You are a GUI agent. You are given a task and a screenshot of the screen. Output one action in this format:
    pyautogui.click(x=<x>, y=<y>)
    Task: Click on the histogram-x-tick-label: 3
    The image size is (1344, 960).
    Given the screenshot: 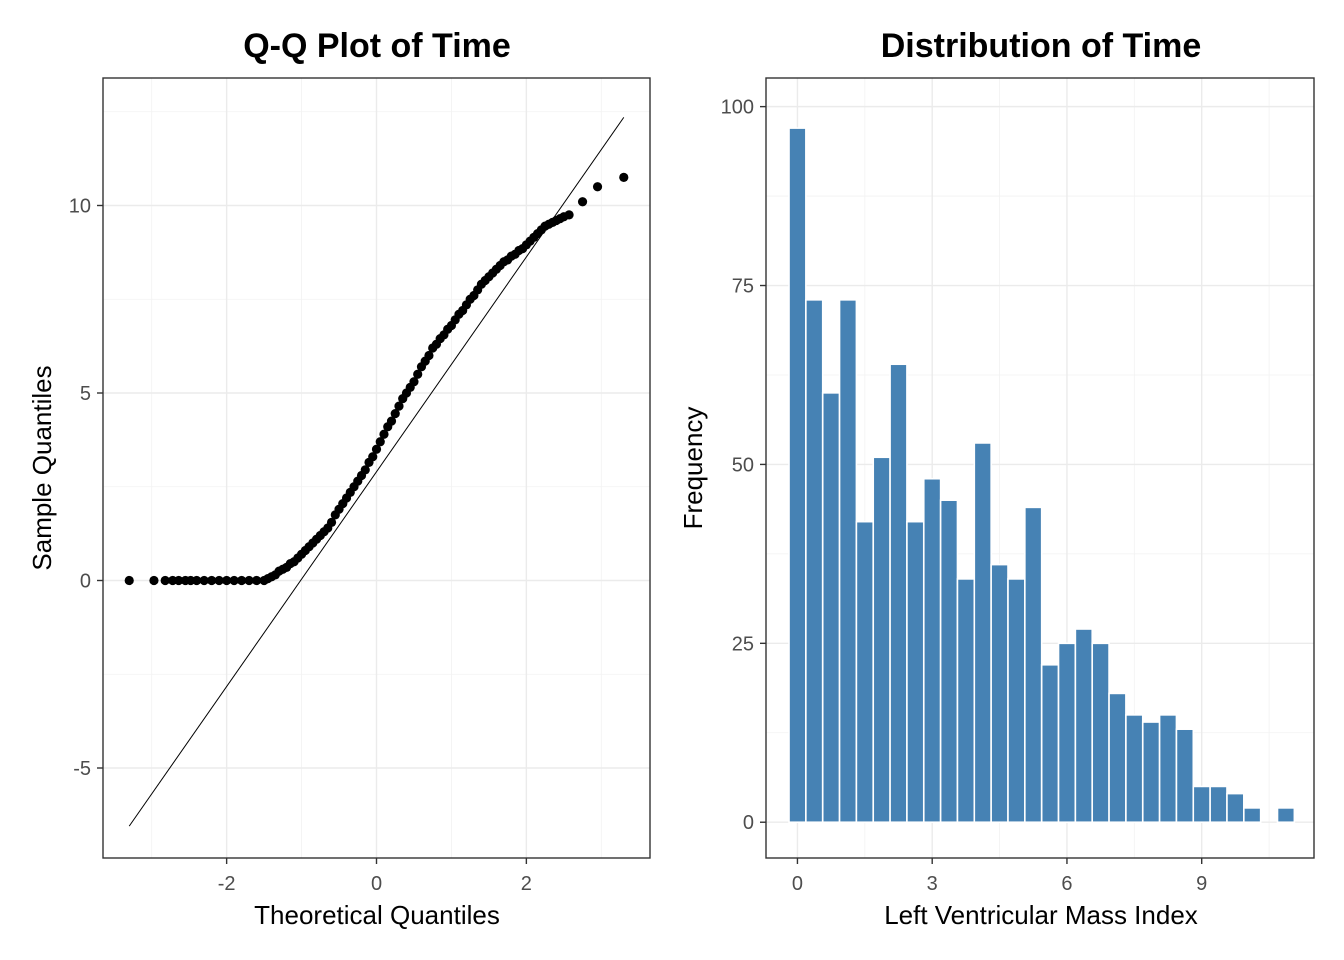 What is the action you would take?
    pyautogui.click(x=932, y=884)
    